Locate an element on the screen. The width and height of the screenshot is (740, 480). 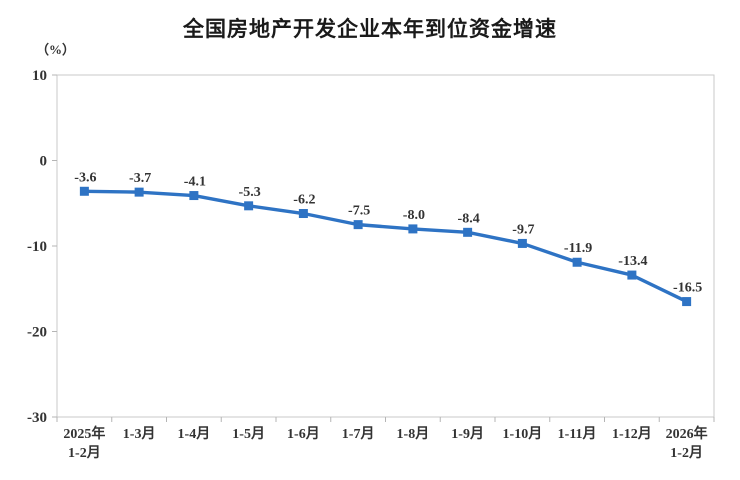
x-axis-category-label: 2025年 1-2月 is located at coordinates (84, 443).